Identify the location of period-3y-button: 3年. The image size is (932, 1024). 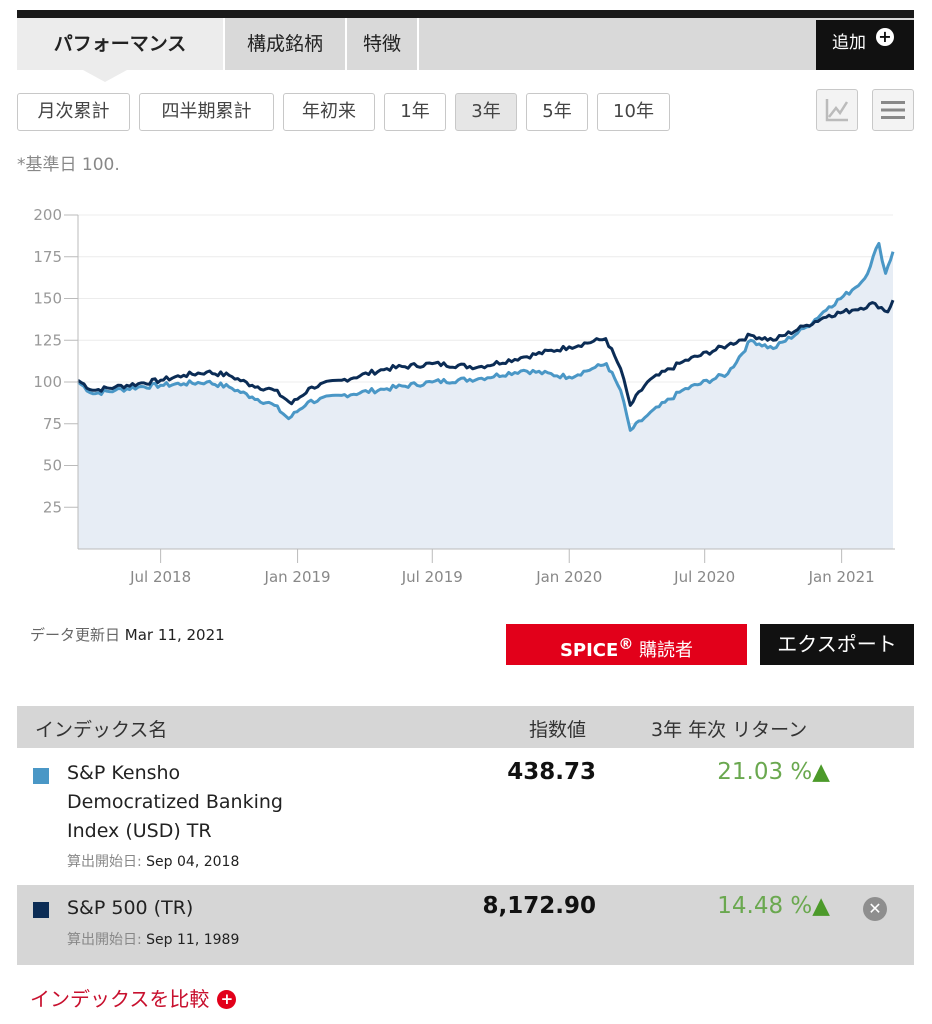
(486, 112).